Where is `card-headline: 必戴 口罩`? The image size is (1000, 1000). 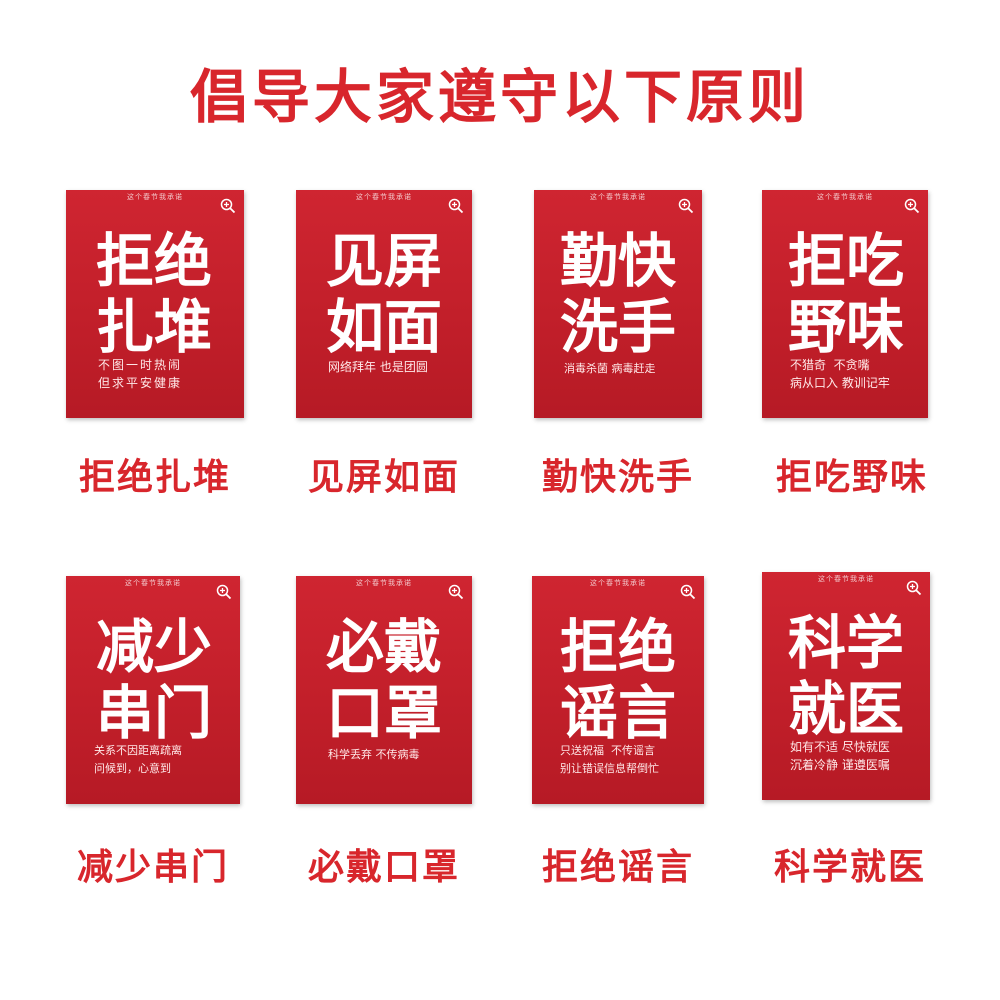
card-headline: 必戴 口罩 is located at coordinates (384, 680).